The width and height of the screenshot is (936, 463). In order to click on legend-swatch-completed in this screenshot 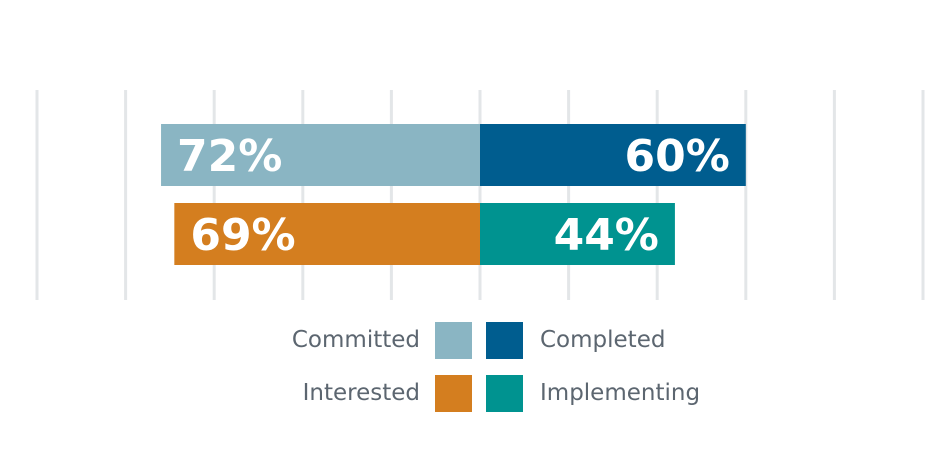, I will do `click(504, 340)`.